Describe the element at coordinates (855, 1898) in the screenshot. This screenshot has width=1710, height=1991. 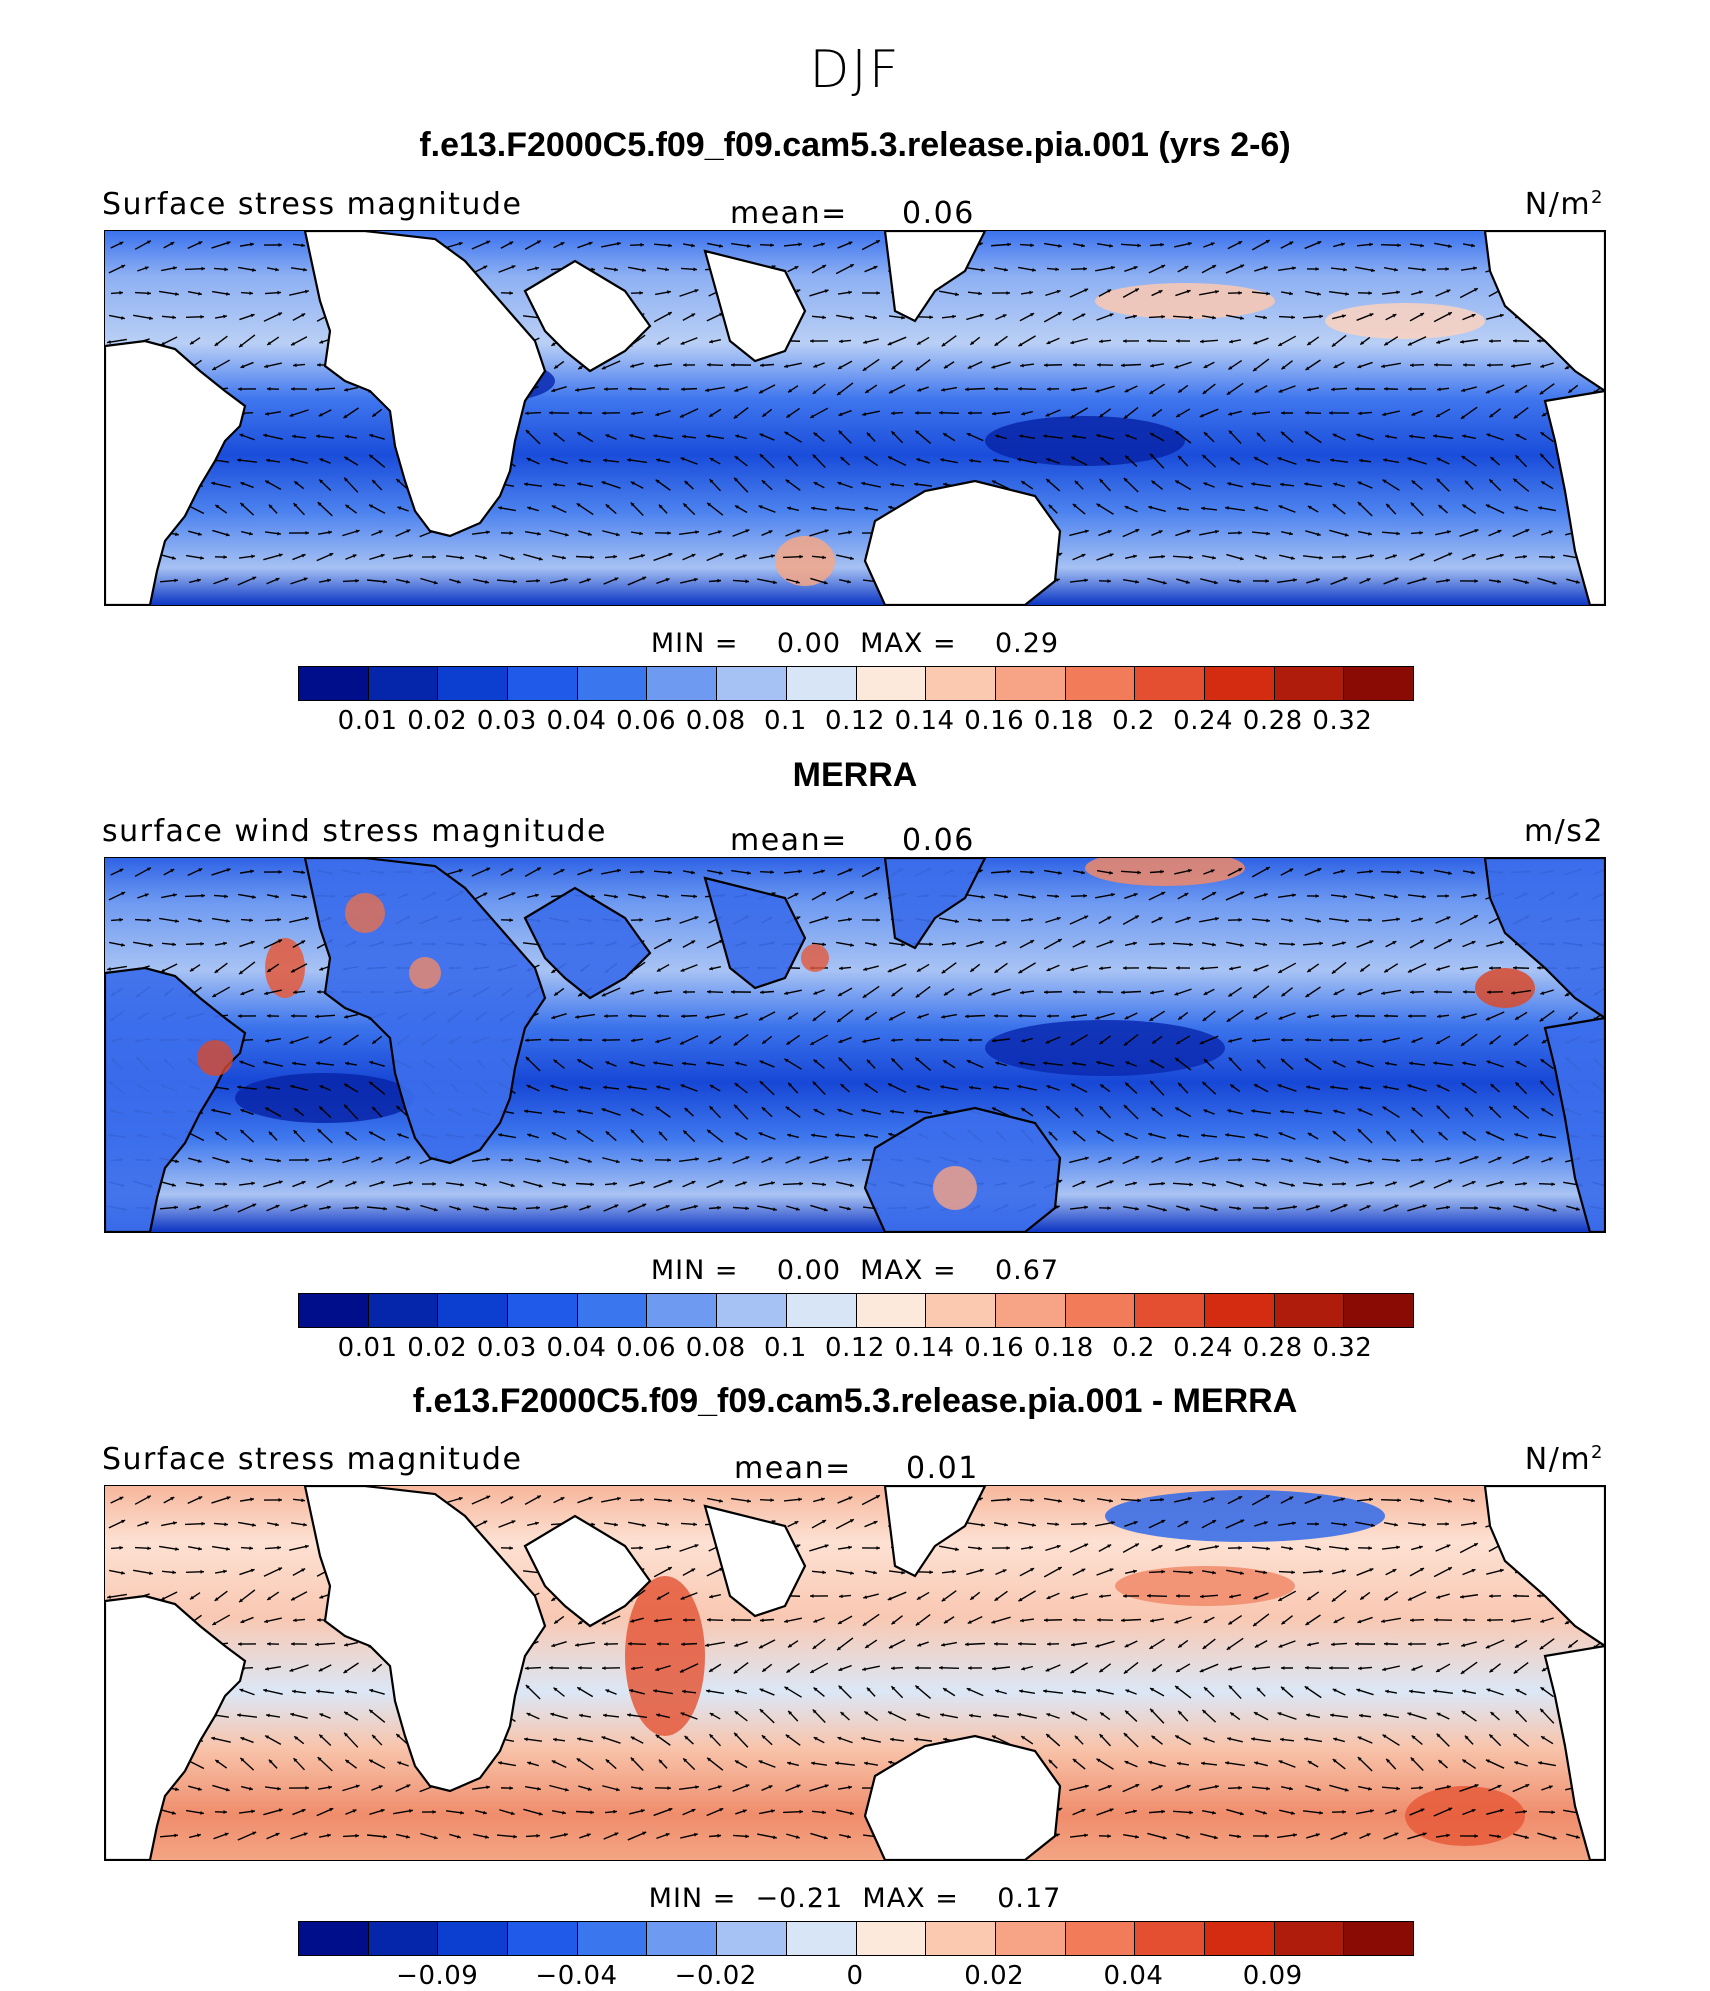
I see `panel-3-minmax: MIN = −0.21 MAX = 0.17` at that location.